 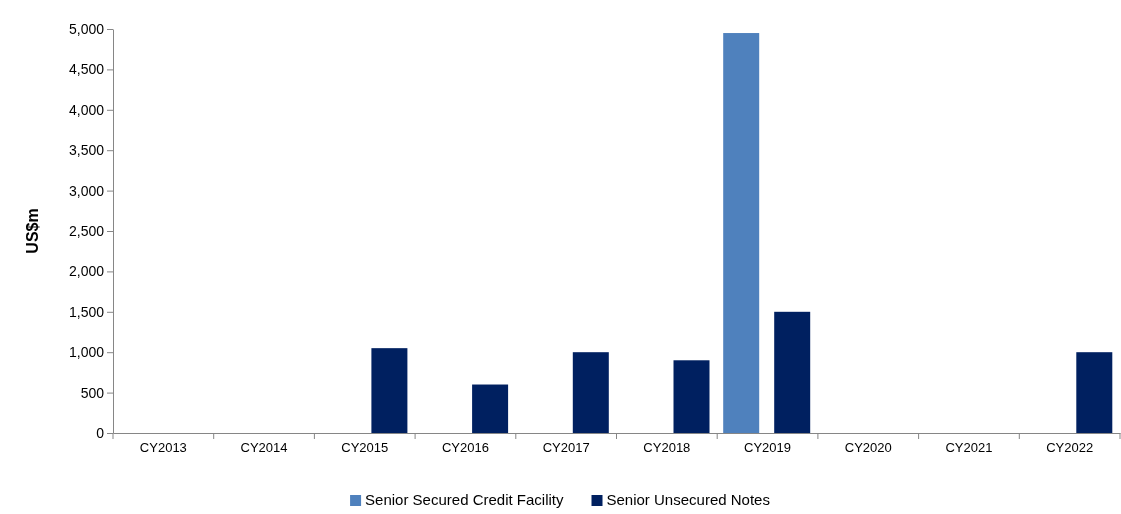 I want to click on y-tick-label: 1,500, so click(x=86, y=311).